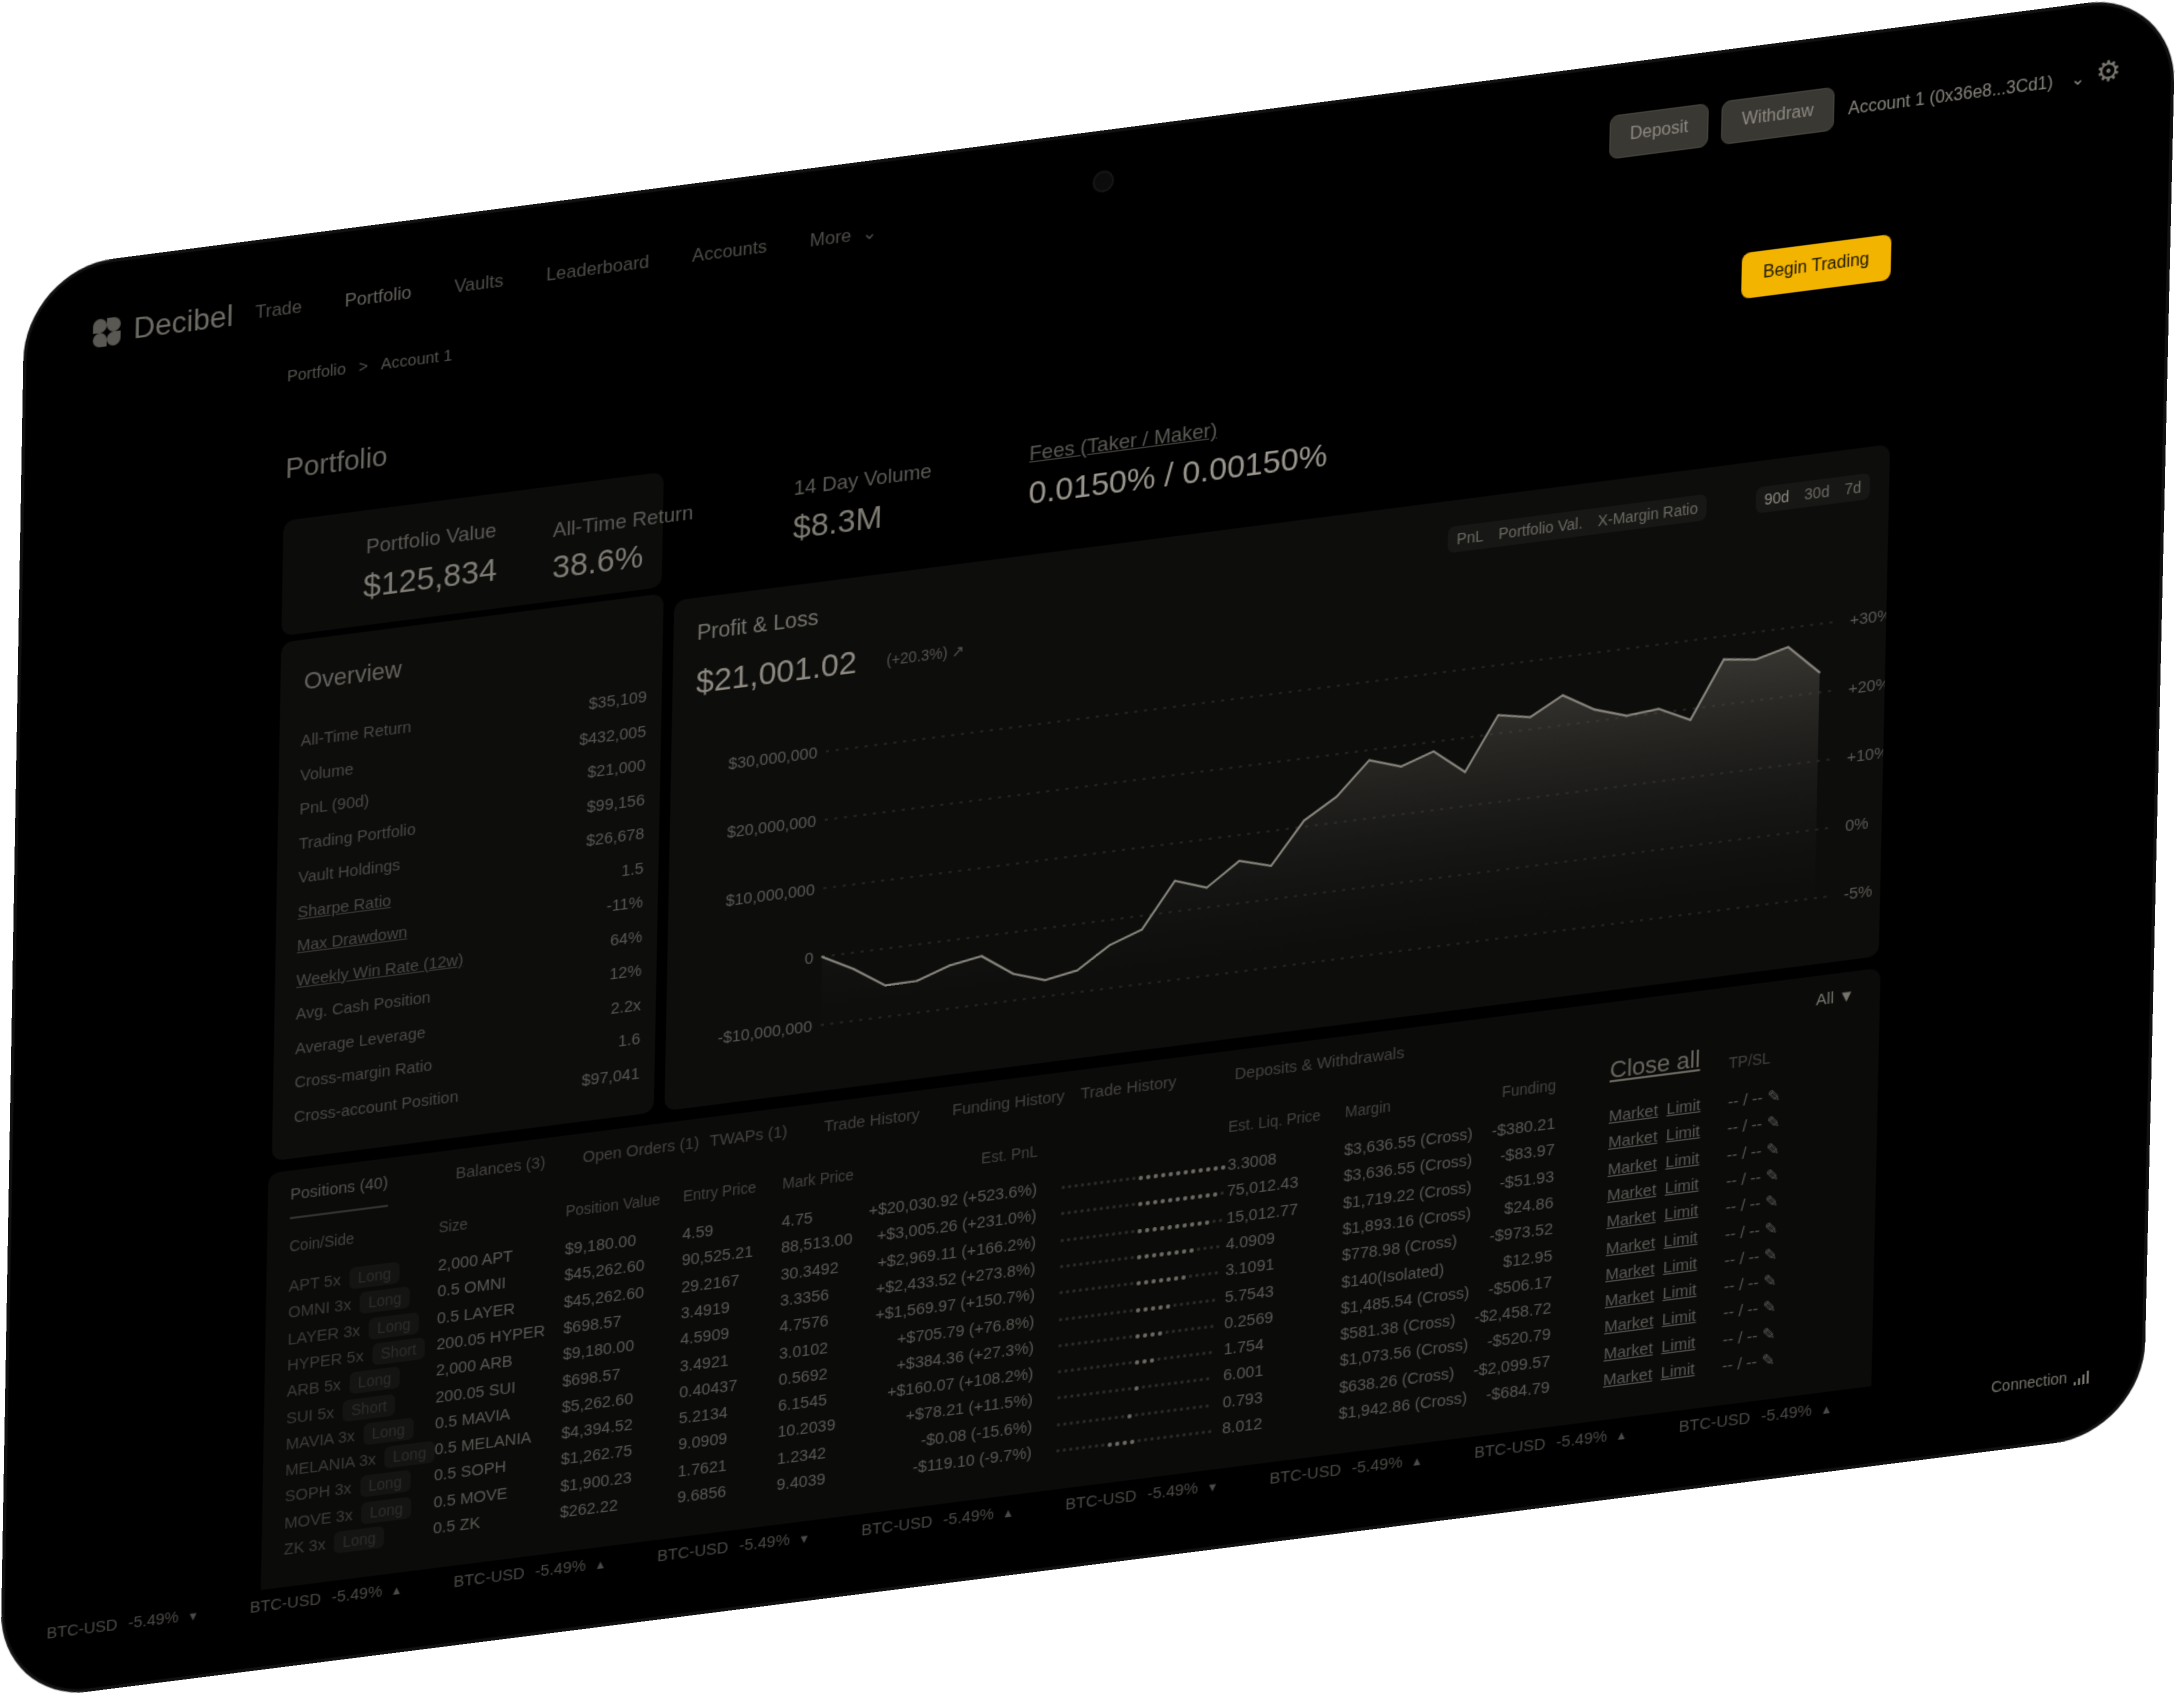 The image size is (2175, 1699). Describe the element at coordinates (183, 322) in the screenshot. I see `brand-name: Decibel` at that location.